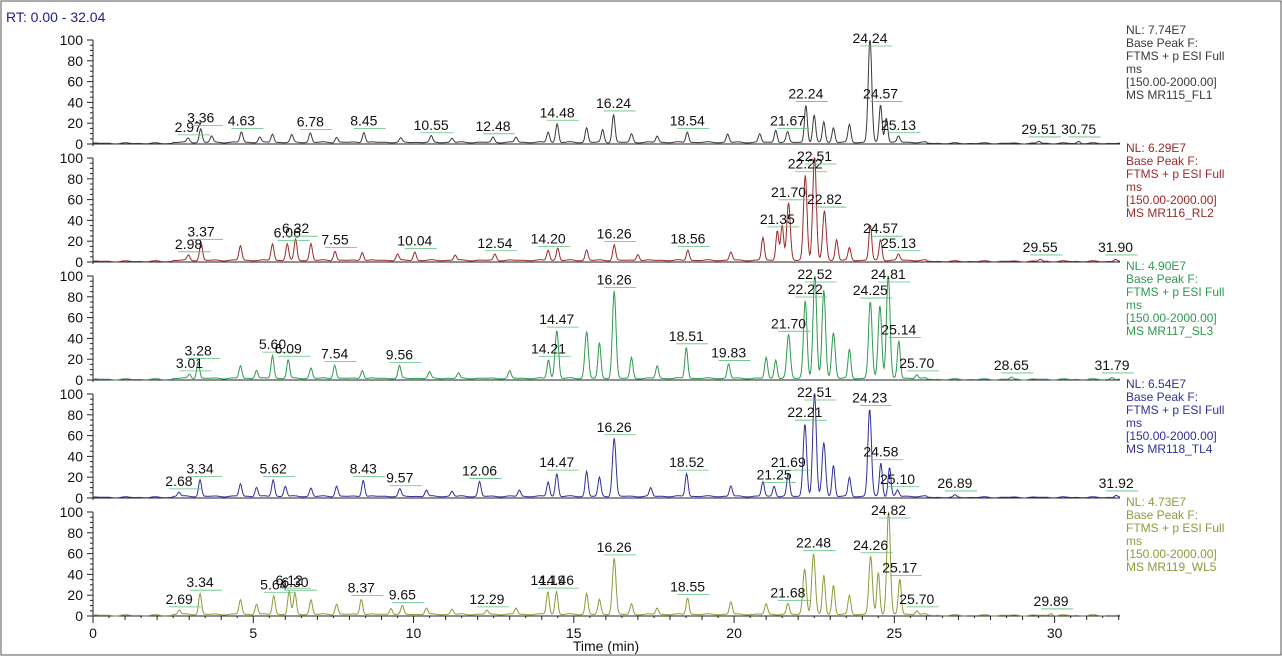  Describe the element at coordinates (1170, 213) in the screenshot. I see `panel-info-line: MS MR116_RL2` at that location.